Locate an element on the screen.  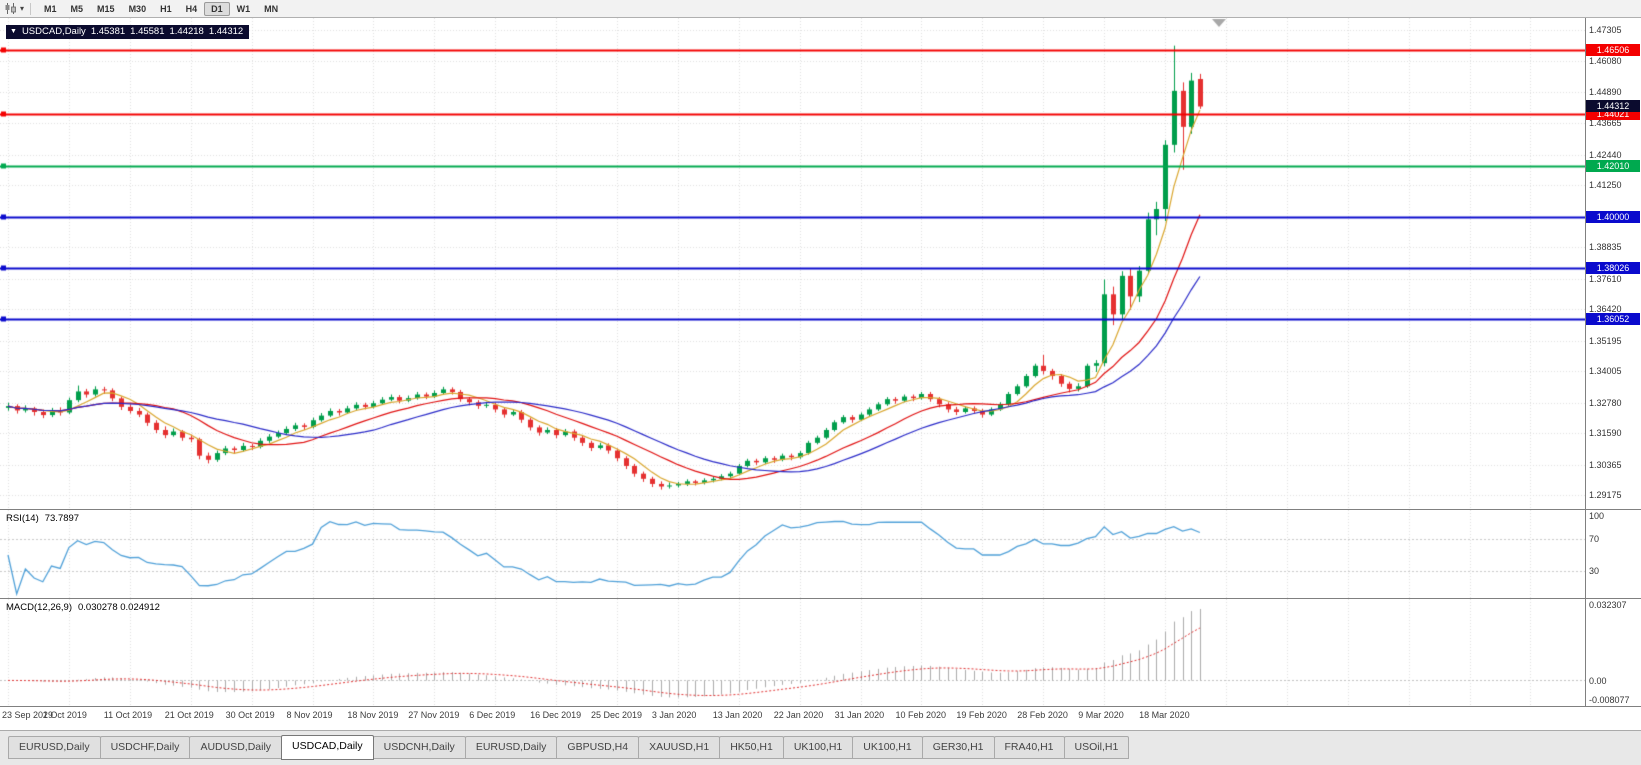
date-axis-label: 27 Nov 2019 is located at coordinates (434, 715).